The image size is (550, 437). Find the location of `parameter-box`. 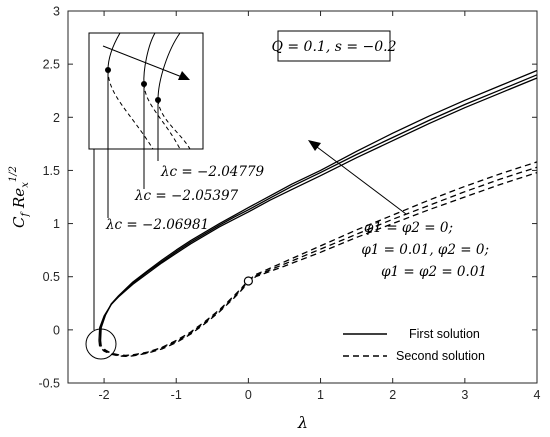

parameter-box is located at coordinates (334, 46).